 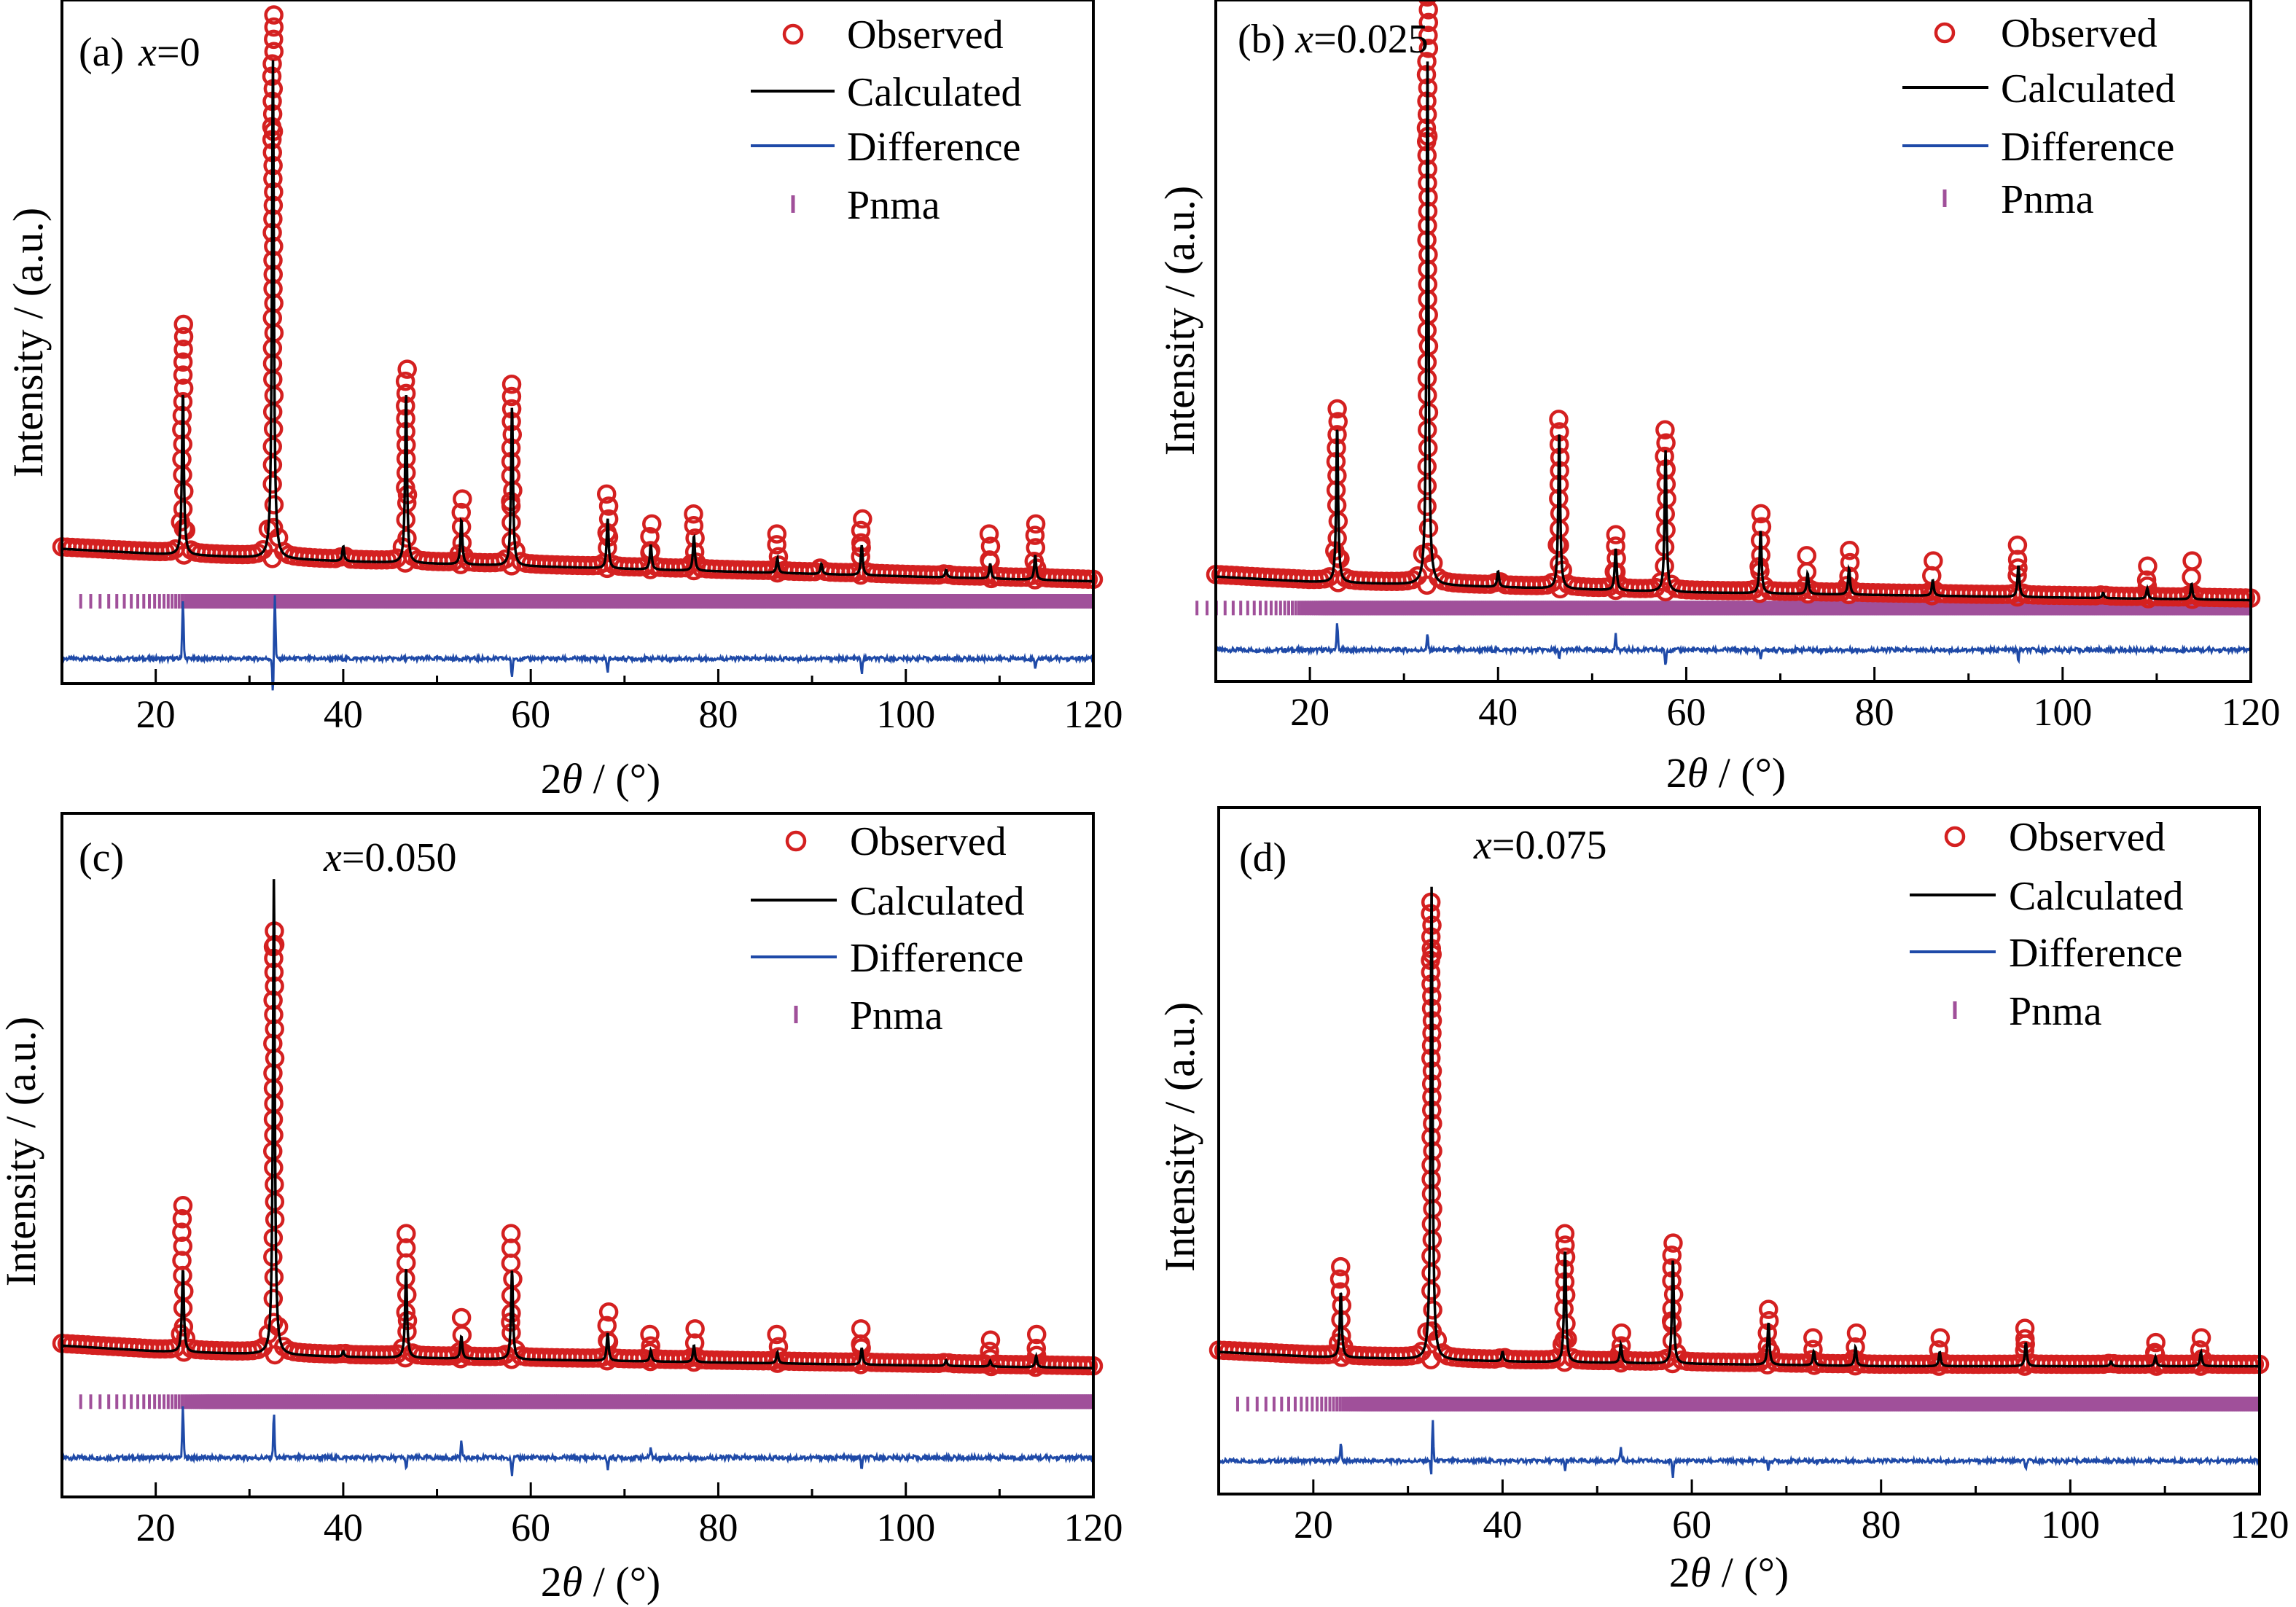 I want to click on panel-c-label: (c), so click(x=101, y=857).